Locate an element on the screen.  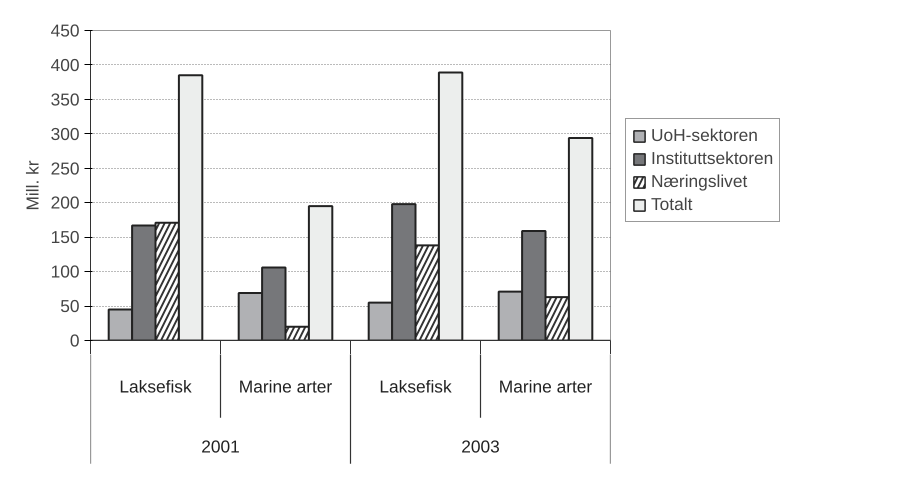
y-tick-label: 250 is located at coordinates (65, 168).